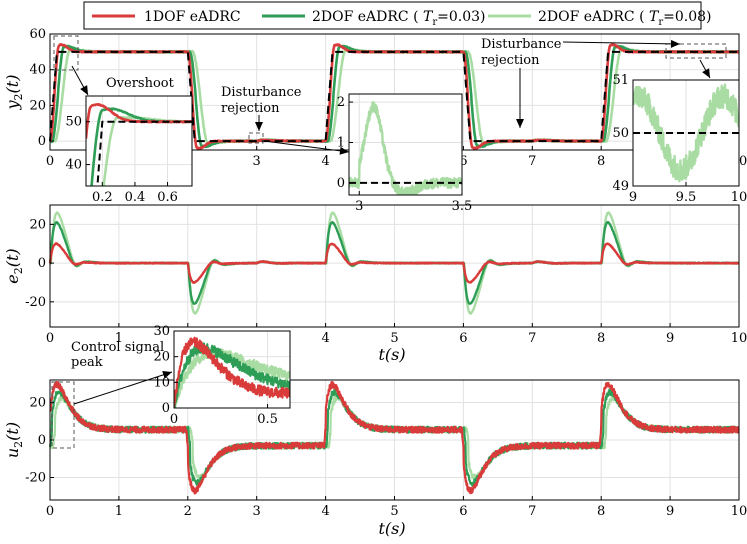  Describe the element at coordinates (261, 92) in the screenshot. I see `annotation-disturbance-1-line1: Disturbance` at that location.